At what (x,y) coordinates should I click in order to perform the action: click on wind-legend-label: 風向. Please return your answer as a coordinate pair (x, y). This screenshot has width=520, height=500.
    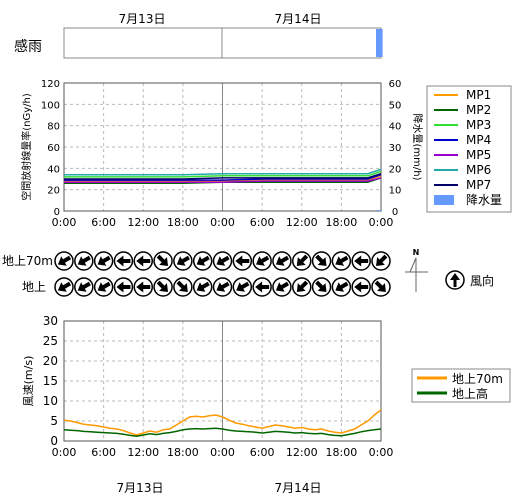
    Looking at the image, I should click on (482, 280).